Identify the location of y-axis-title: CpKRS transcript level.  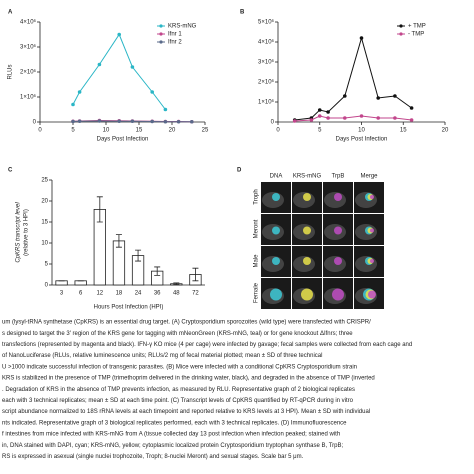
(19, 232).